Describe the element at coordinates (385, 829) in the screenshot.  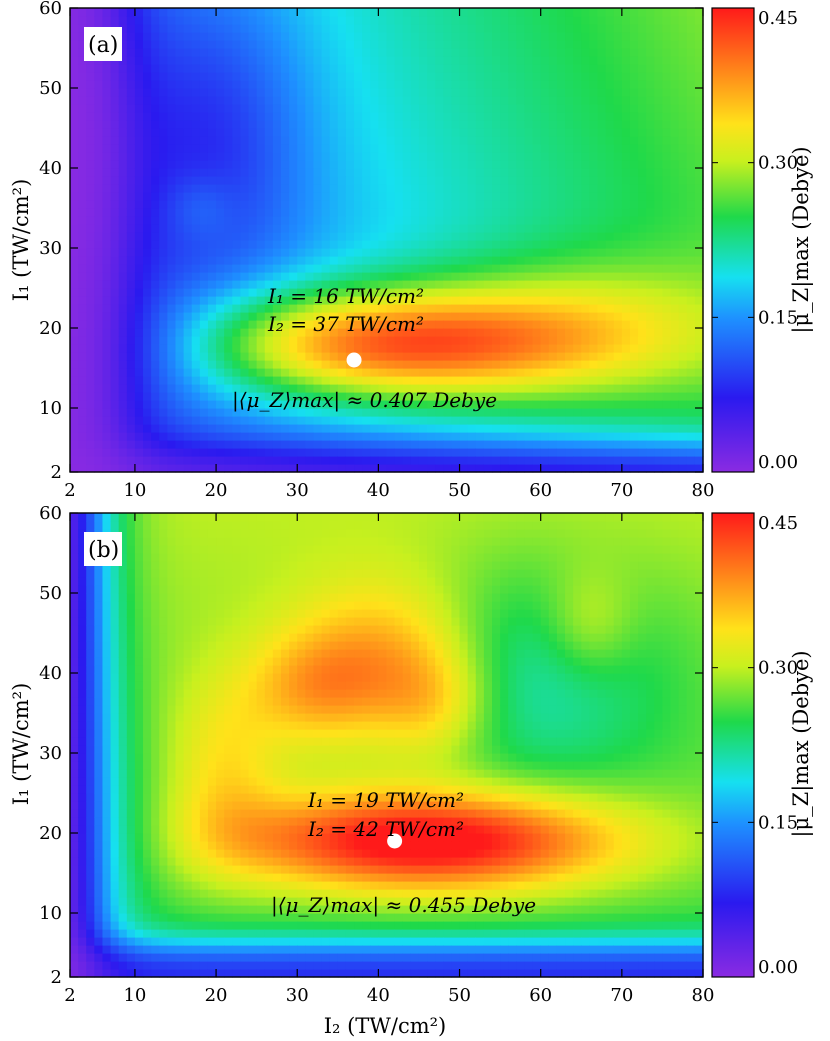
I see `annotation-b-i2: I₂ = 42 TW/cm²` at that location.